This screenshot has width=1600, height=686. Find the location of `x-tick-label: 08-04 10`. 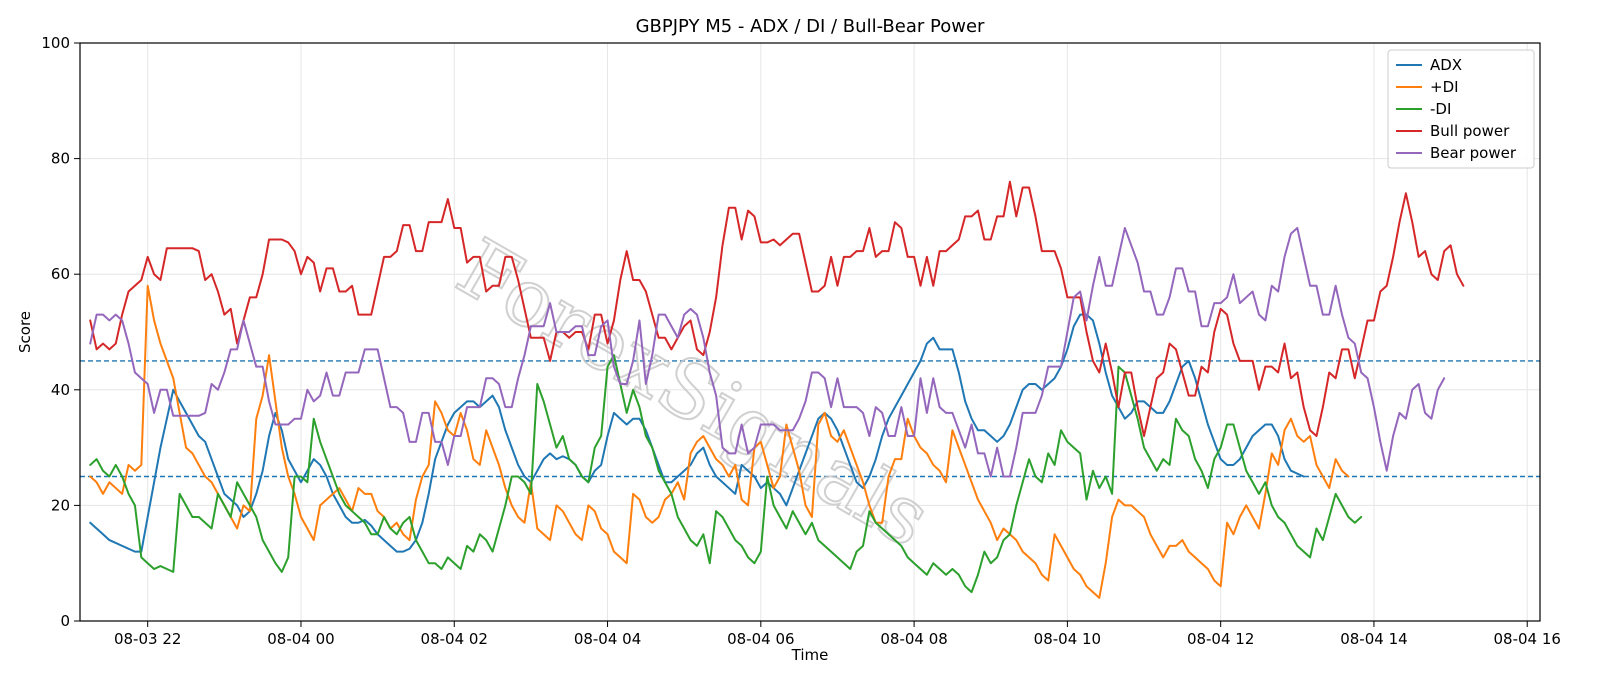

x-tick-label: 08-04 10 is located at coordinates (1067, 639).